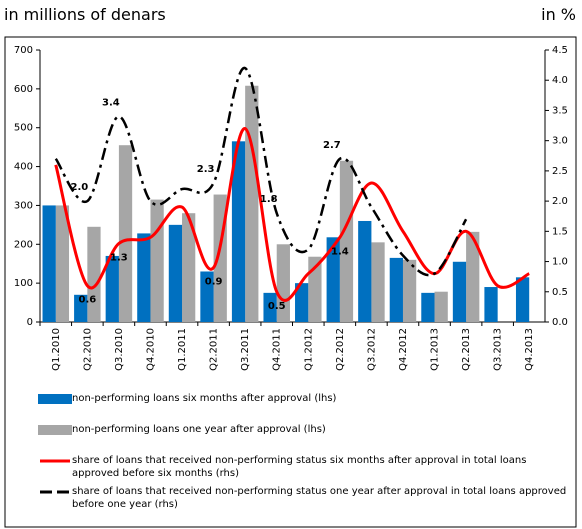  I want to click on y2-tick-label: 3.0, so click(560, 141).